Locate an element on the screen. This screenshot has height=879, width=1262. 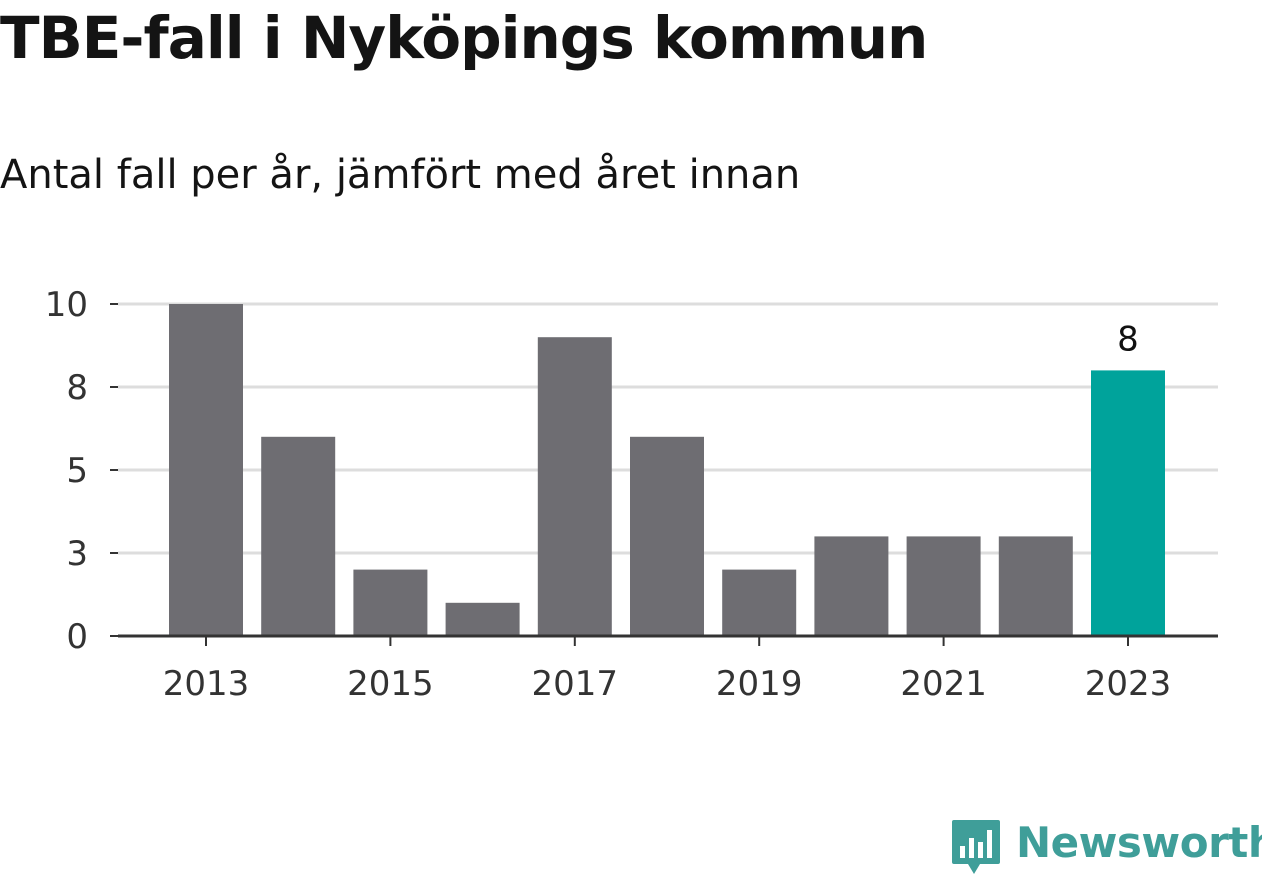
bar-2015 is located at coordinates (390, 602).